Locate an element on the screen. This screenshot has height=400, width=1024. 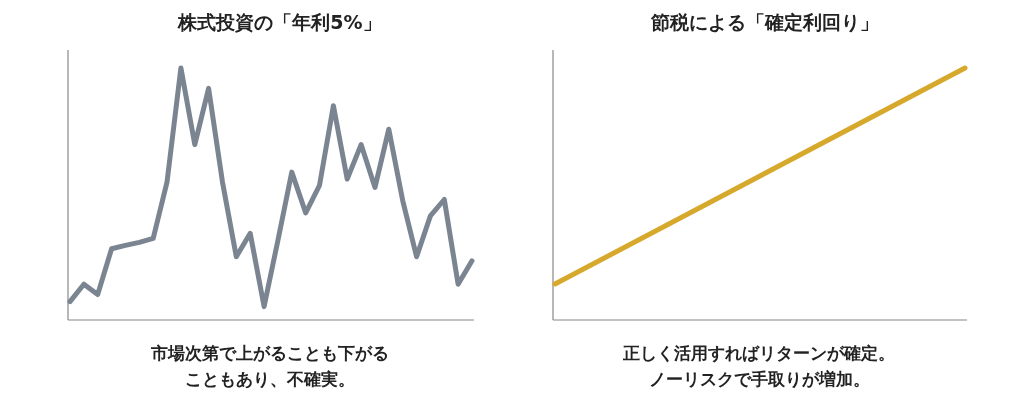
chart-title: 株式投資の「年利5%」 is located at coordinates (279, 22).